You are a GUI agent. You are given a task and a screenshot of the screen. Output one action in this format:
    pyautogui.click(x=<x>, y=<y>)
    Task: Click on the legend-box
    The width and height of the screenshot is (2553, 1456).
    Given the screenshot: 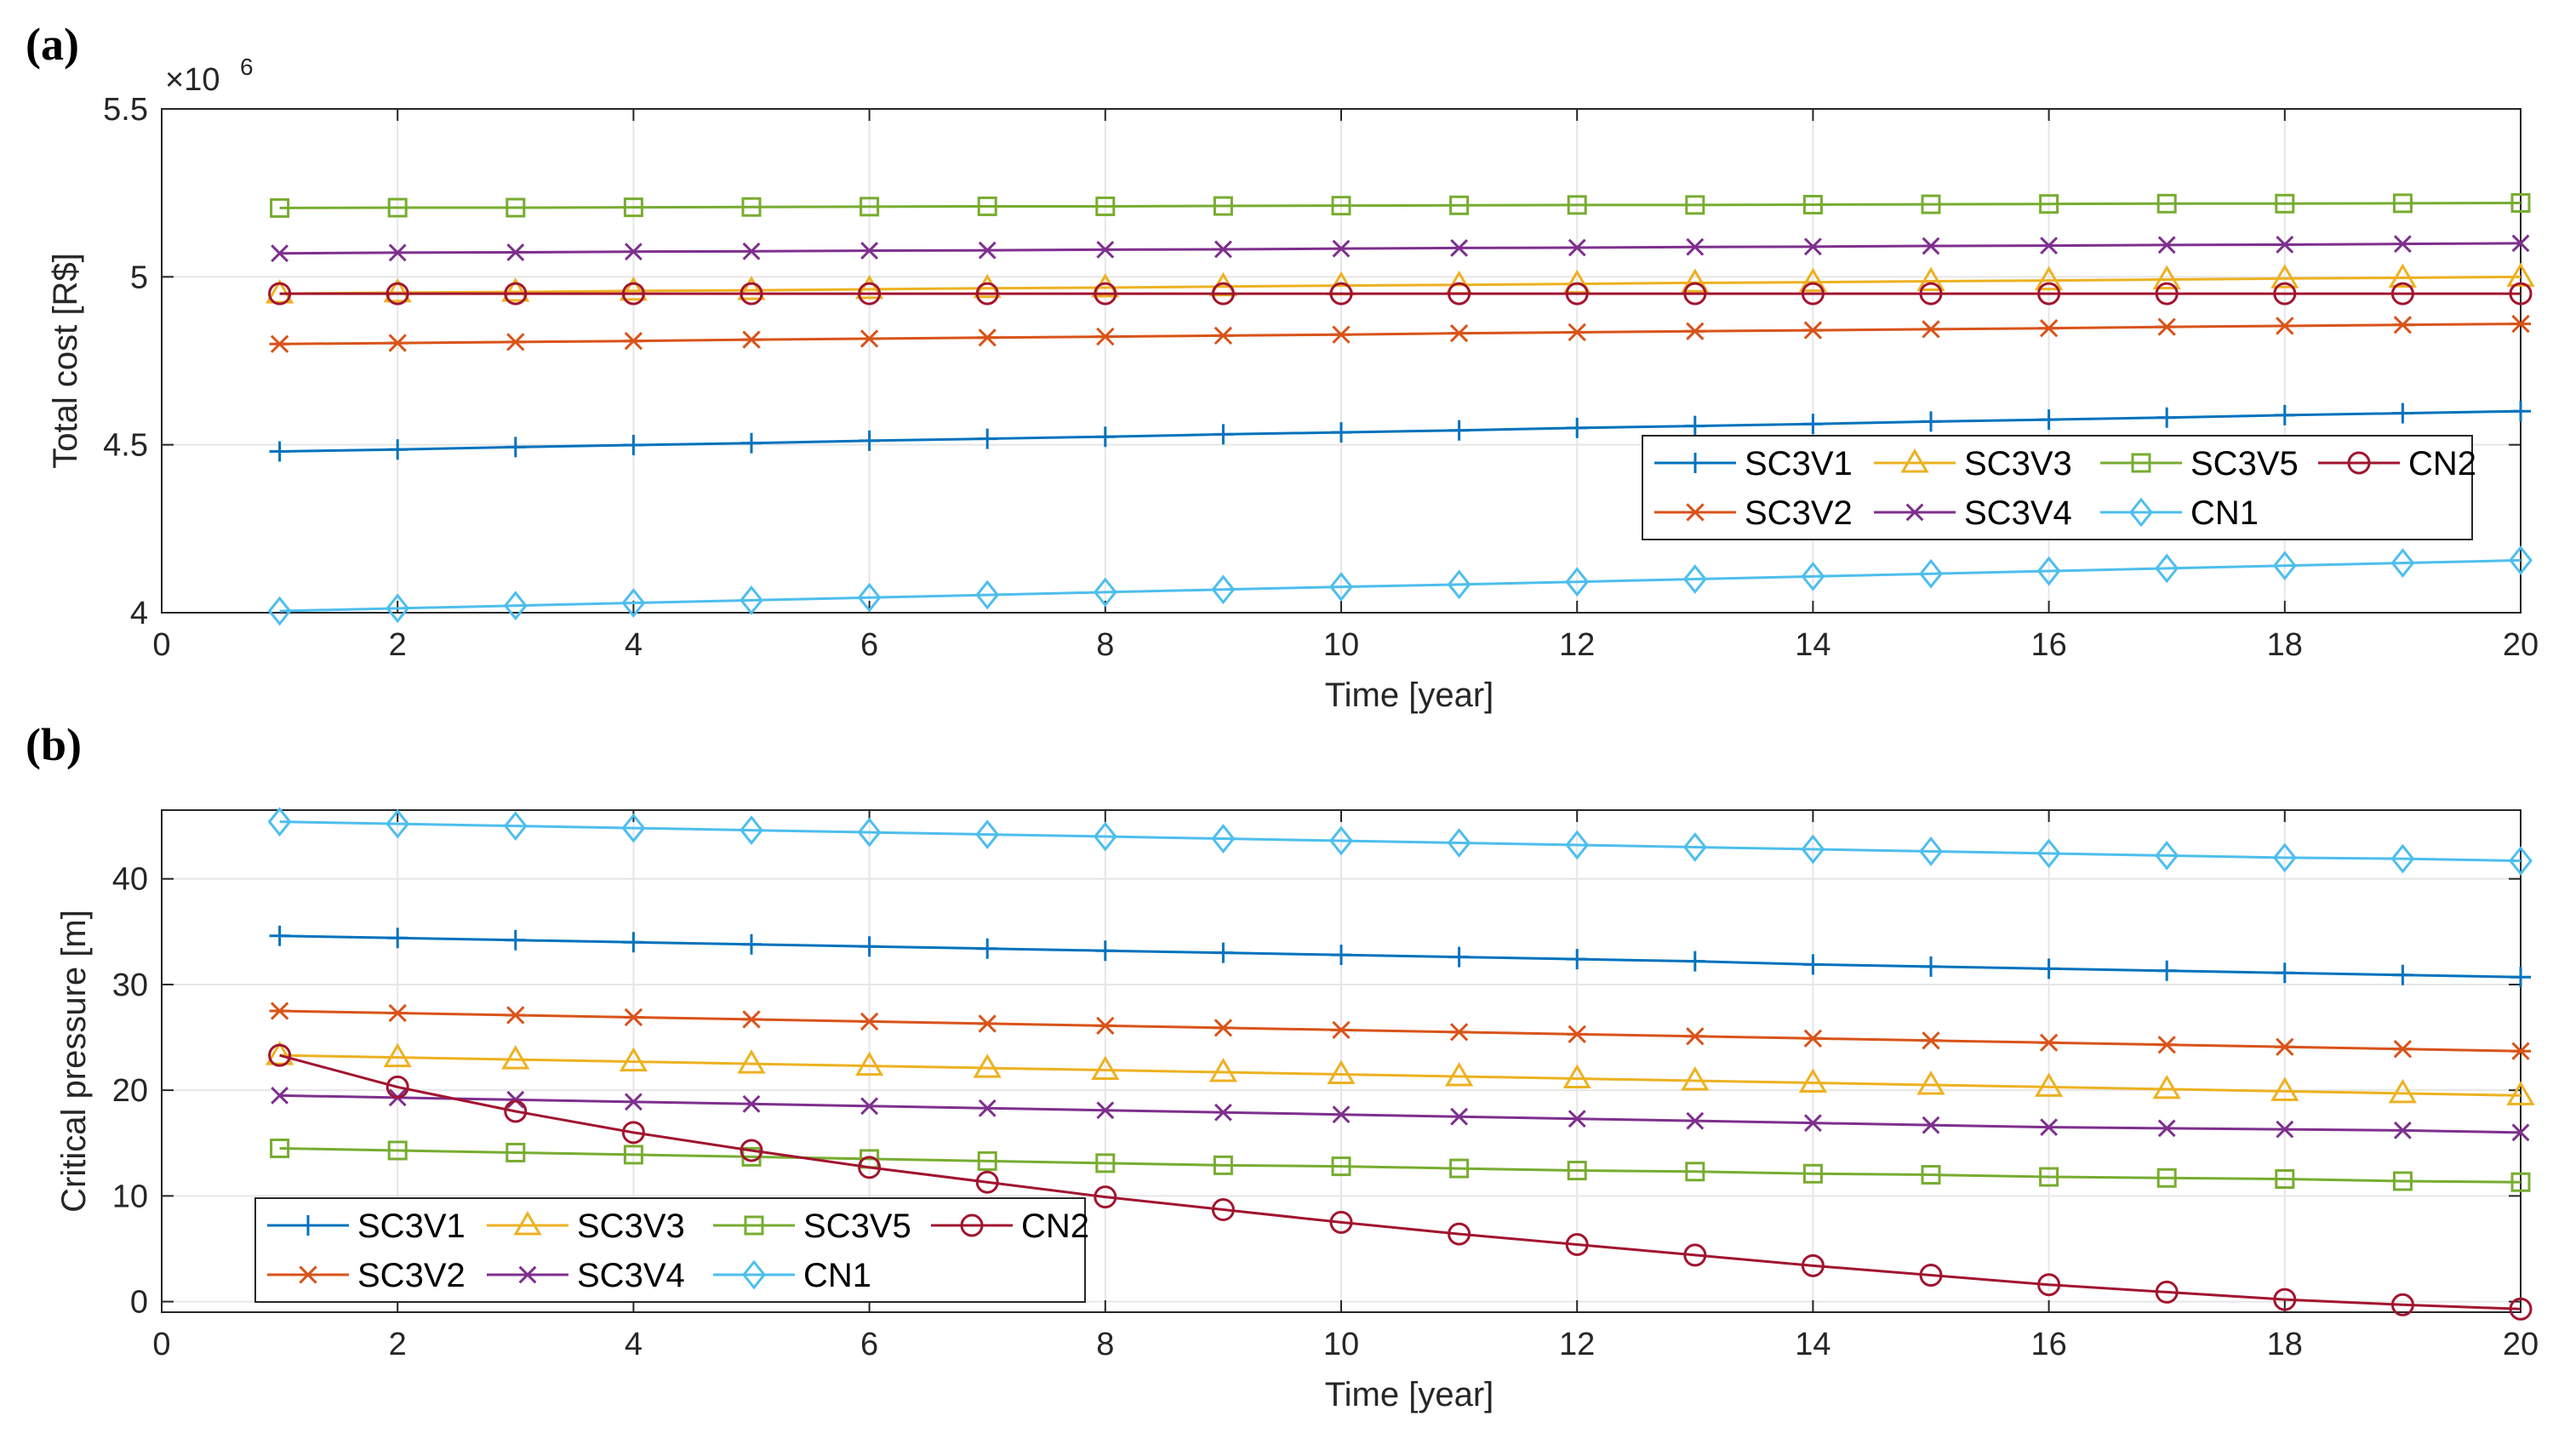 What is the action you would take?
    pyautogui.click(x=670, y=1250)
    